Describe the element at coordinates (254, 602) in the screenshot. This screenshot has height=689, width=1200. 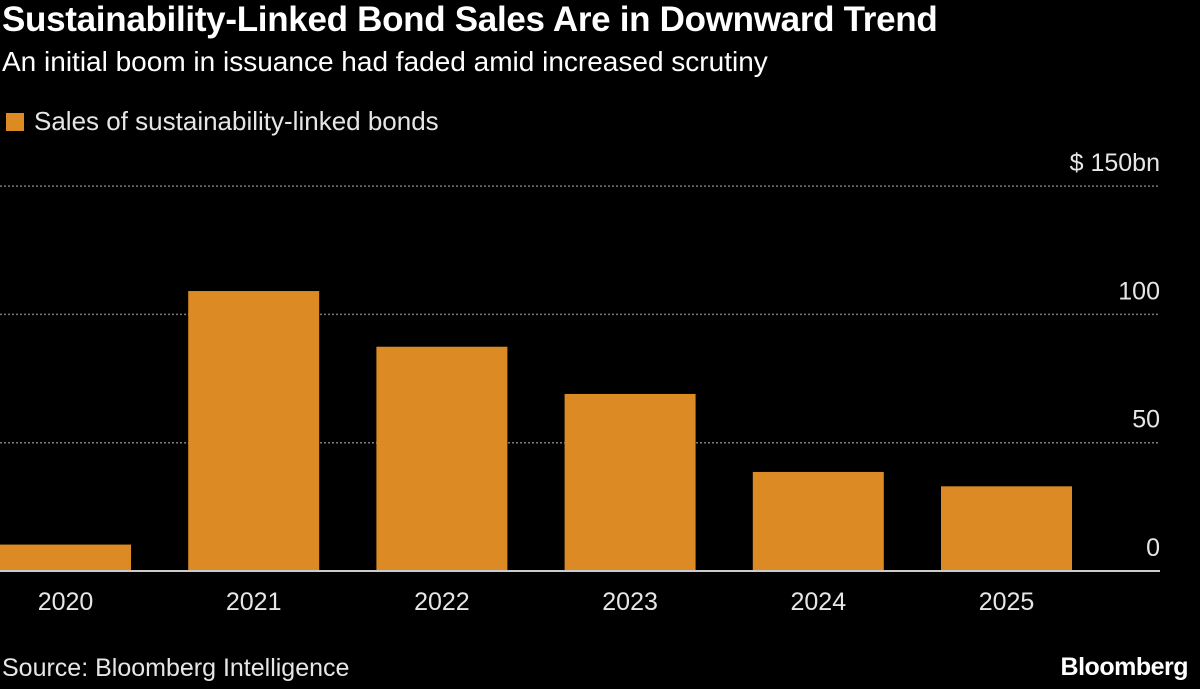
I see `x-tick-label: 2021` at that location.